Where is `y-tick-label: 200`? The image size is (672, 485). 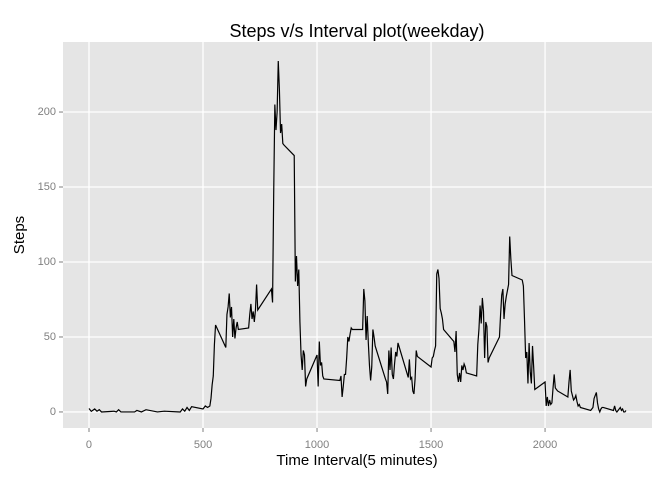
y-tick-label: 200 is located at coordinates (47, 112).